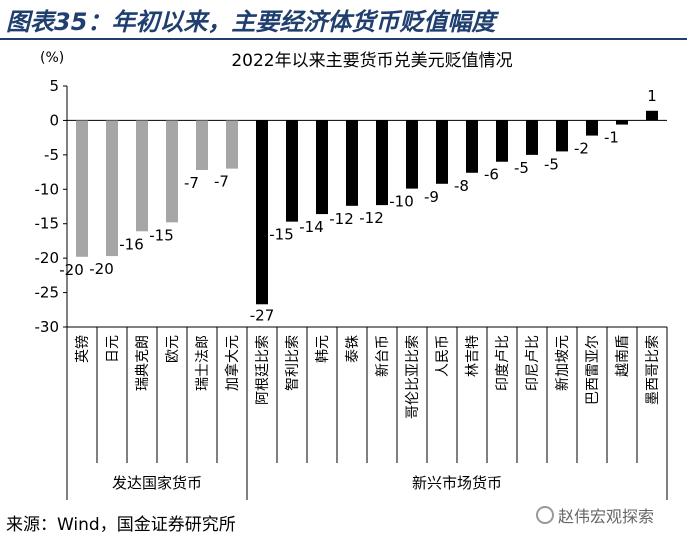 The height and width of the screenshot is (539, 687). Describe the element at coordinates (121, 525) in the screenshot. I see `source-note: 来源：Wind，国金证券研究所` at that location.